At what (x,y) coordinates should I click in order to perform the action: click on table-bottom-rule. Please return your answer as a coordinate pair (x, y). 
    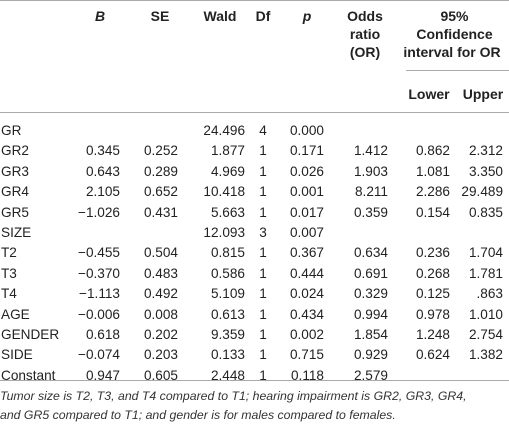
    Looking at the image, I should click on (254, 380).